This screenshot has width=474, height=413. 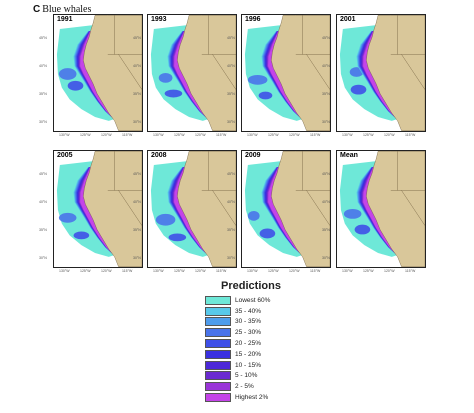 I want to click on panel-label: 2009, so click(x=253, y=155).